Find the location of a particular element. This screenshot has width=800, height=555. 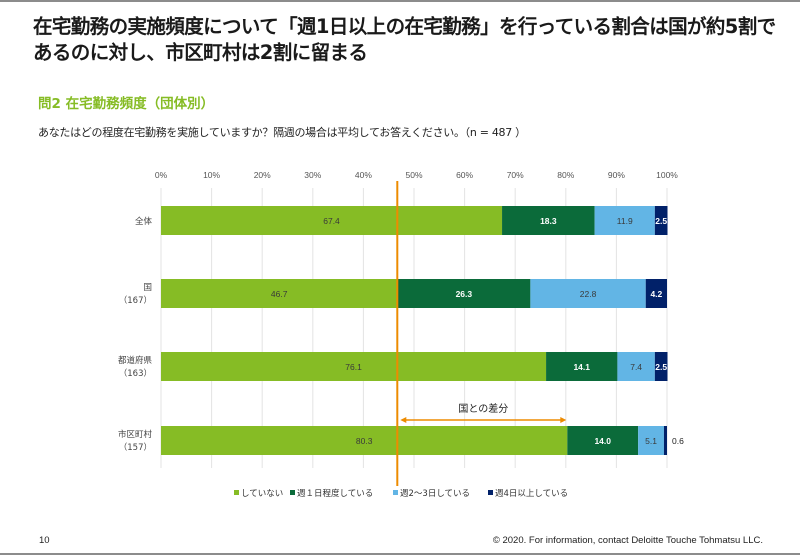

data-label: 7.4 is located at coordinates (636, 367).